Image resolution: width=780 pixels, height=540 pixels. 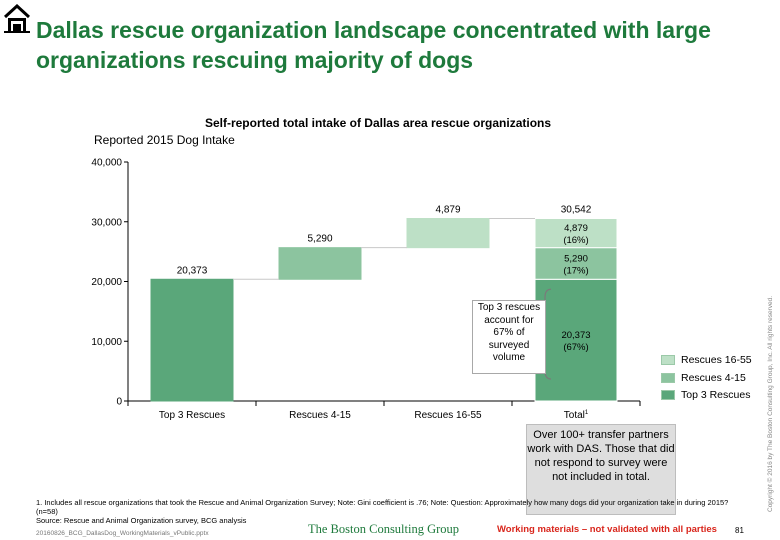 What do you see at coordinates (106, 163) in the screenshot?
I see `y-tick-label: 40,000` at bounding box center [106, 163].